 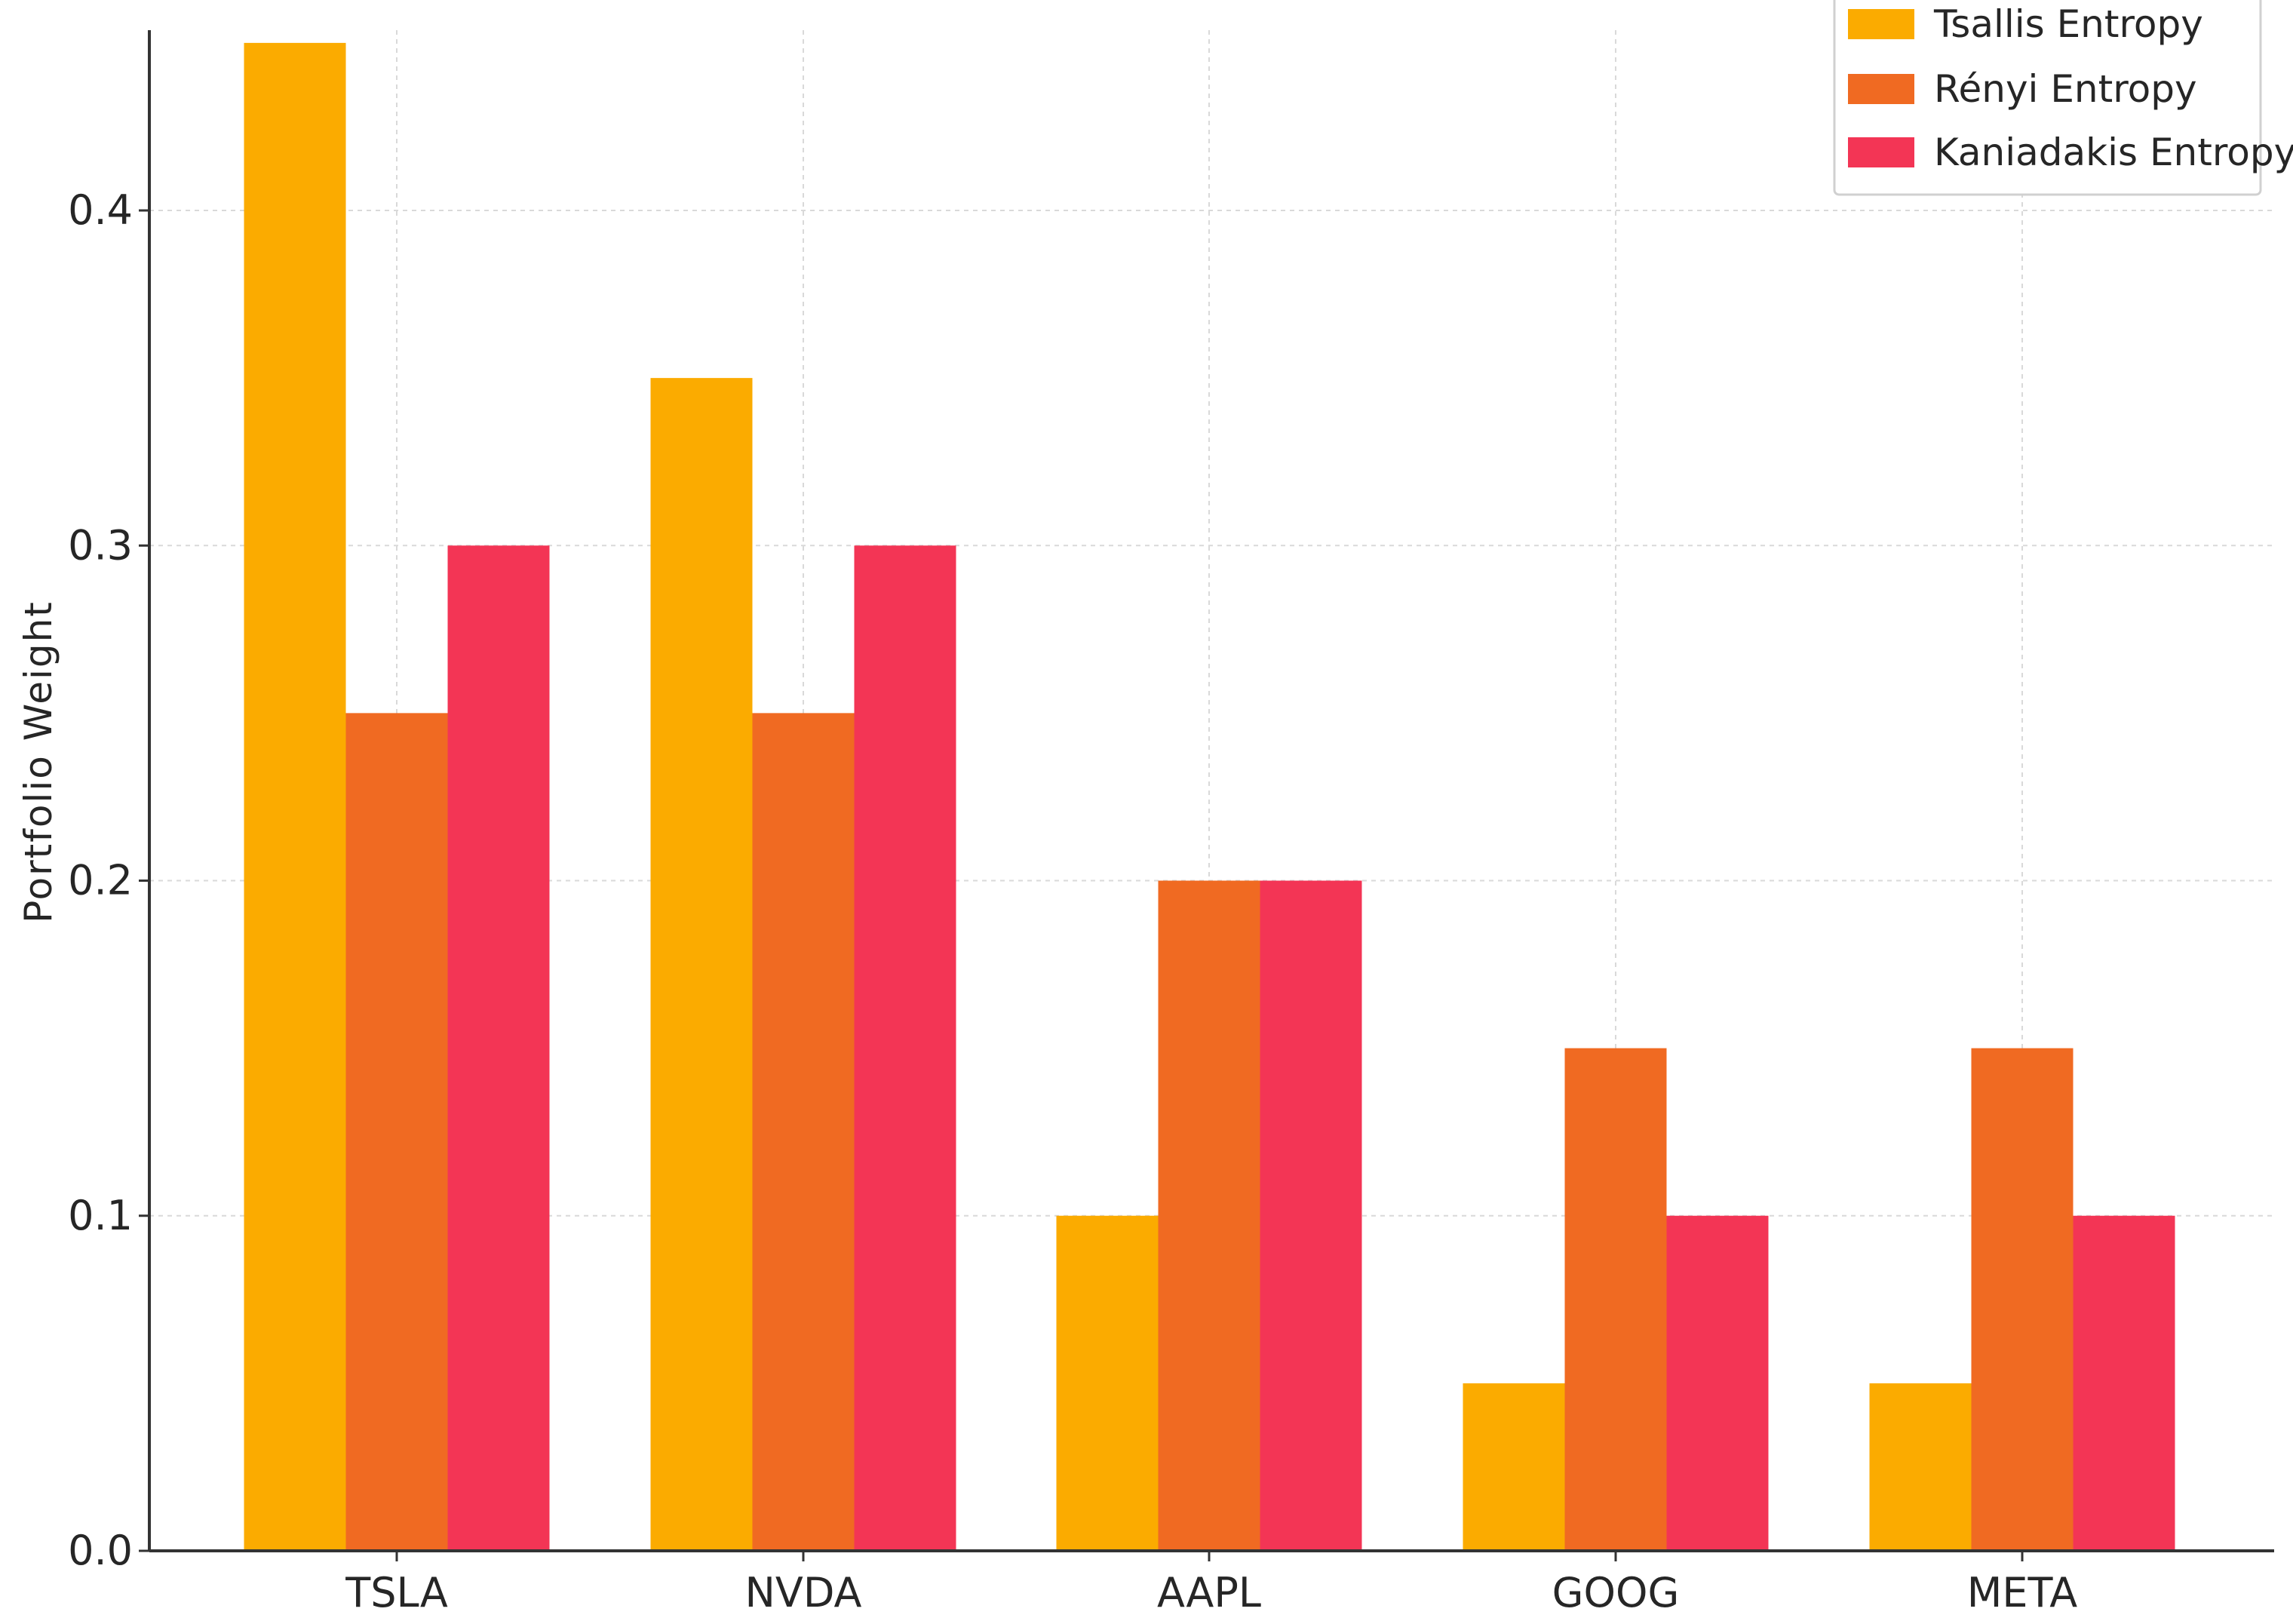 What do you see at coordinates (396, 1592) in the screenshot?
I see `x-tick-label: TSLA` at bounding box center [396, 1592].